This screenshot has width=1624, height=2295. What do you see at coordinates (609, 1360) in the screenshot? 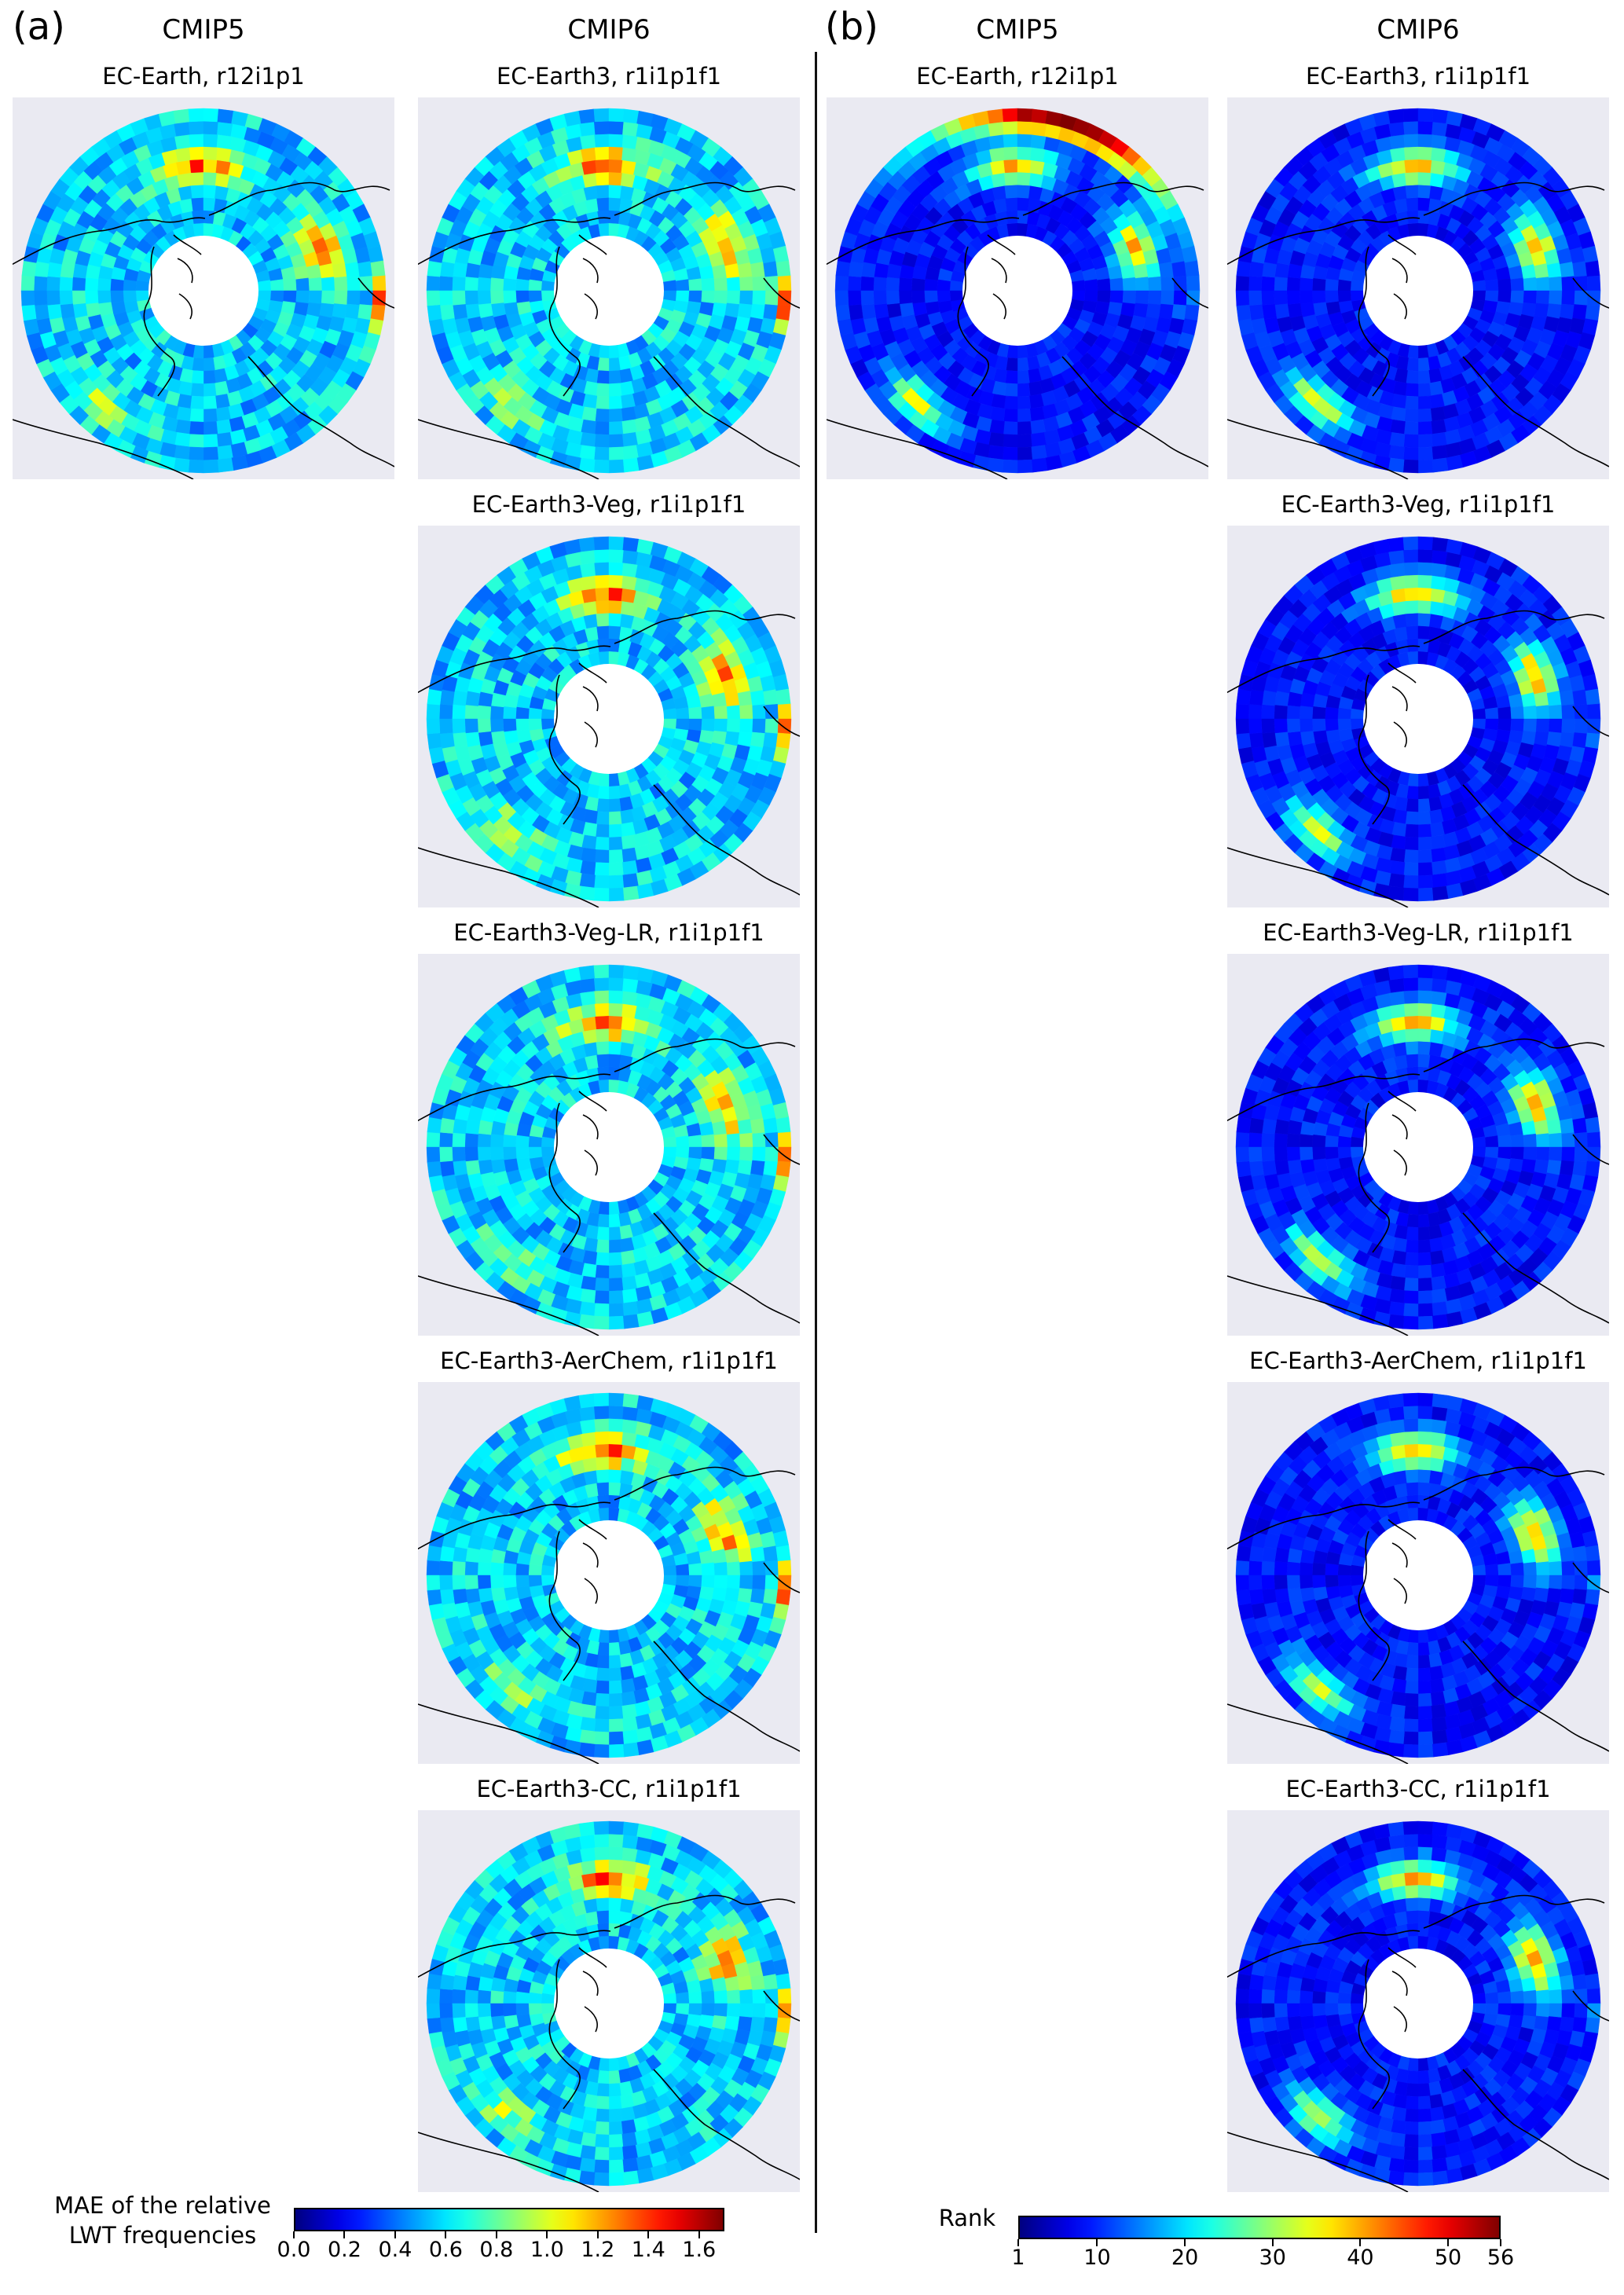
I see `panel-a-cmip6-map-title-4: EC-Earth3-AerChem, r1i1p1f1` at bounding box center [609, 1360].